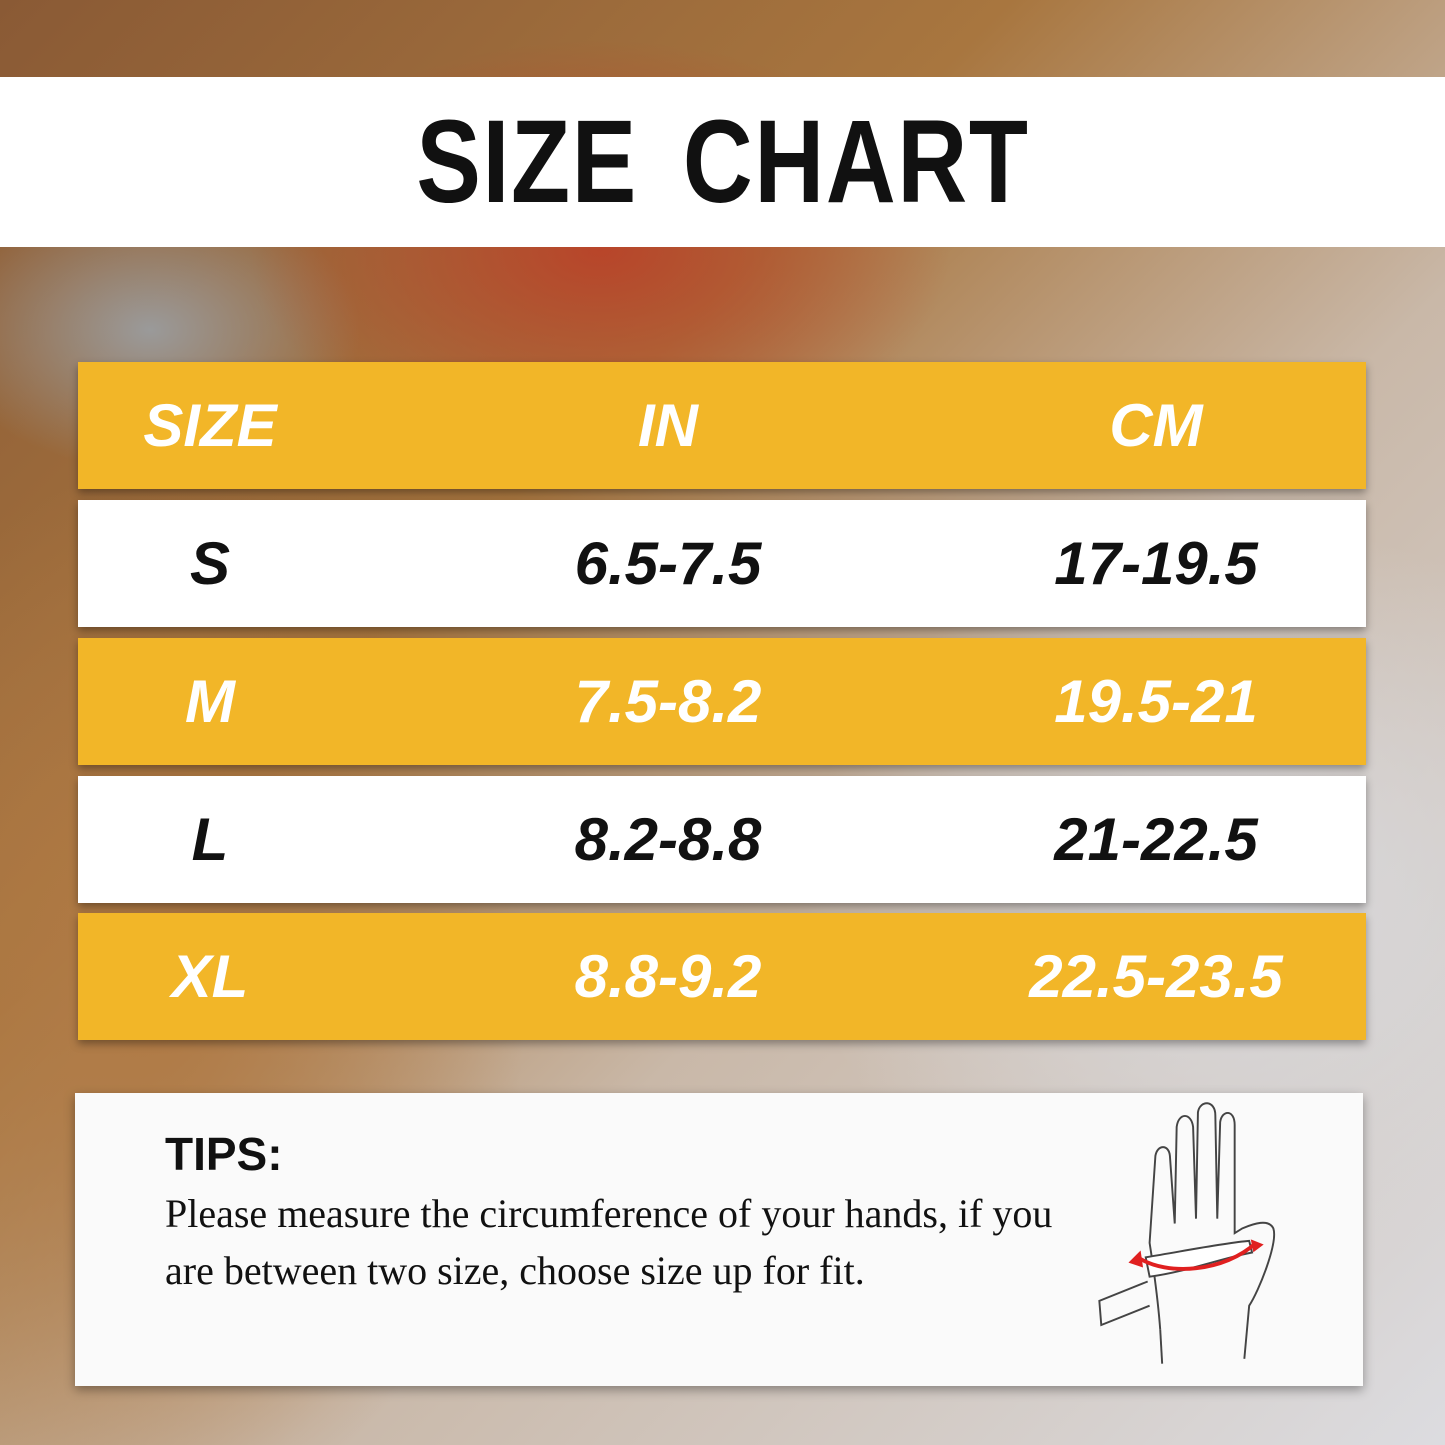  What do you see at coordinates (210, 976) in the screenshot?
I see `size-cell: XL` at bounding box center [210, 976].